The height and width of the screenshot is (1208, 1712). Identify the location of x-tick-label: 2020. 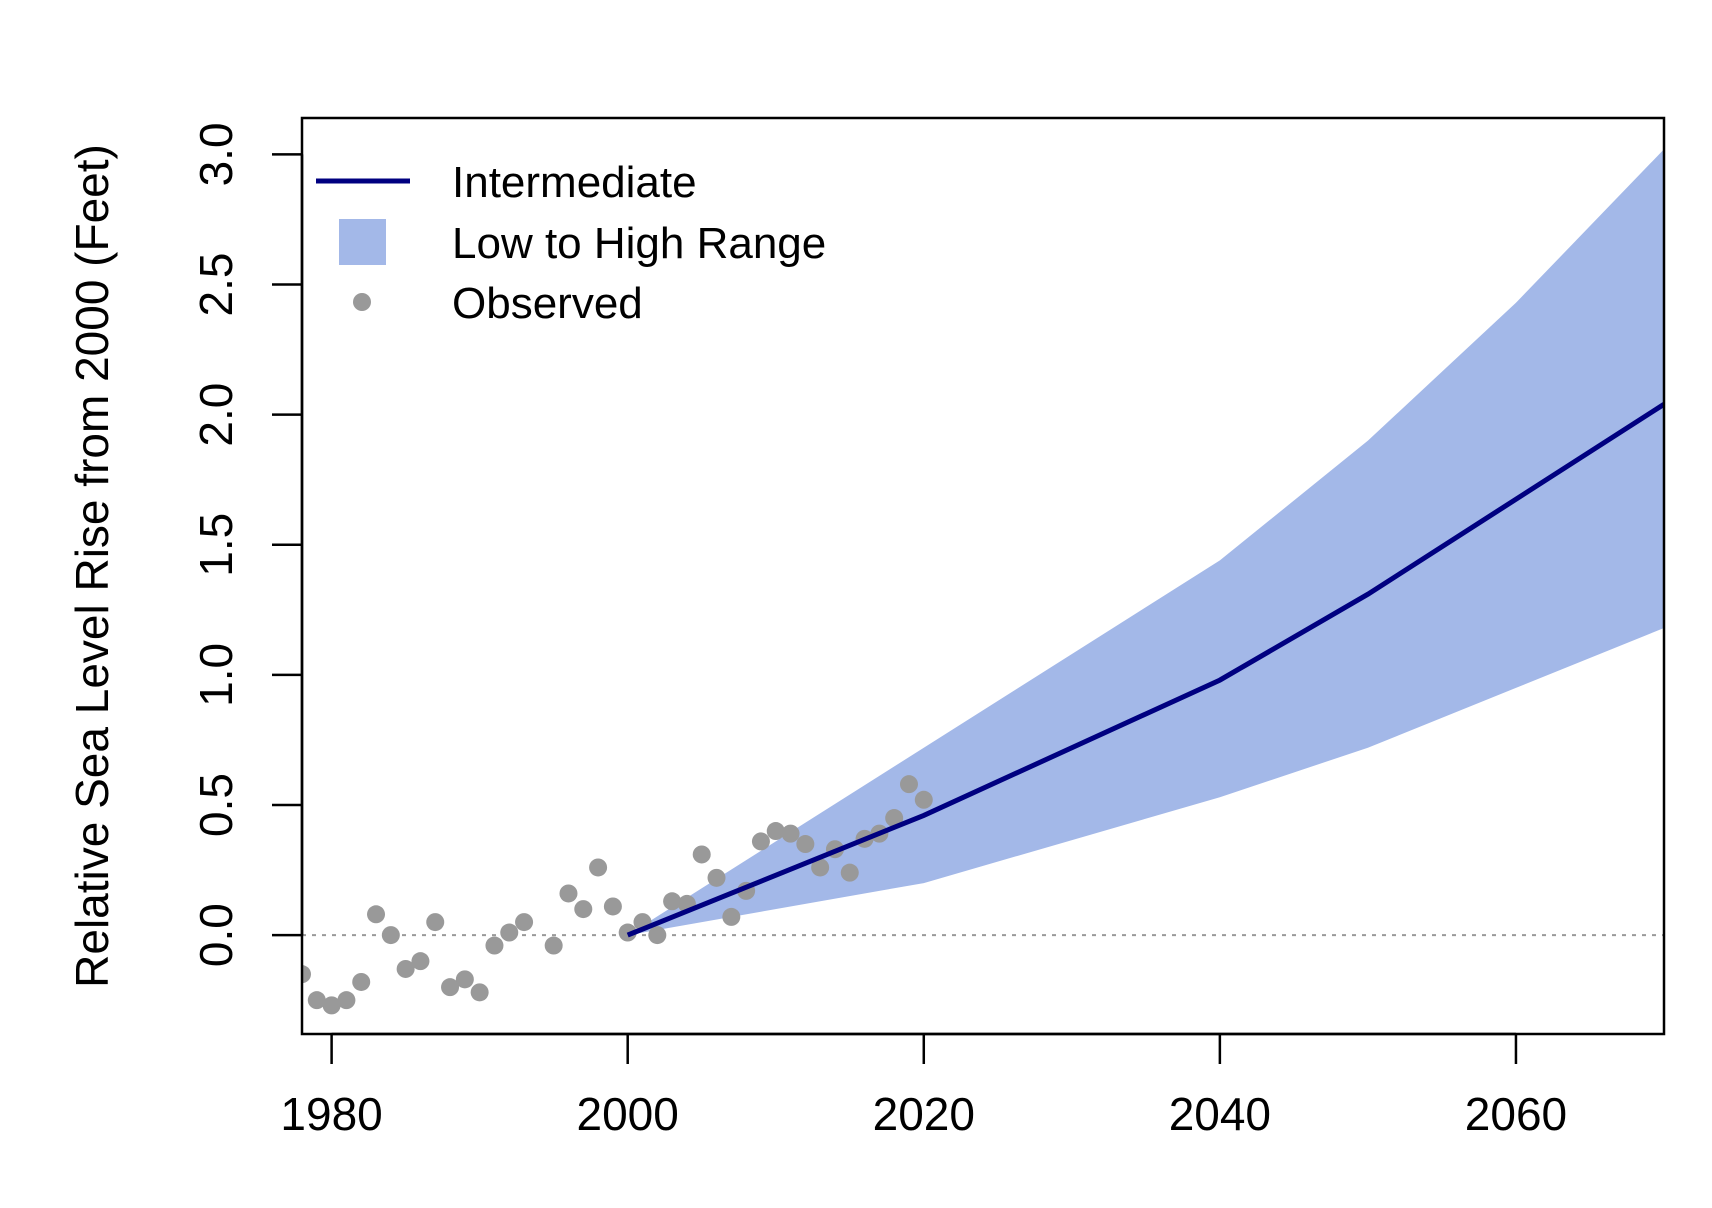
(924, 1114).